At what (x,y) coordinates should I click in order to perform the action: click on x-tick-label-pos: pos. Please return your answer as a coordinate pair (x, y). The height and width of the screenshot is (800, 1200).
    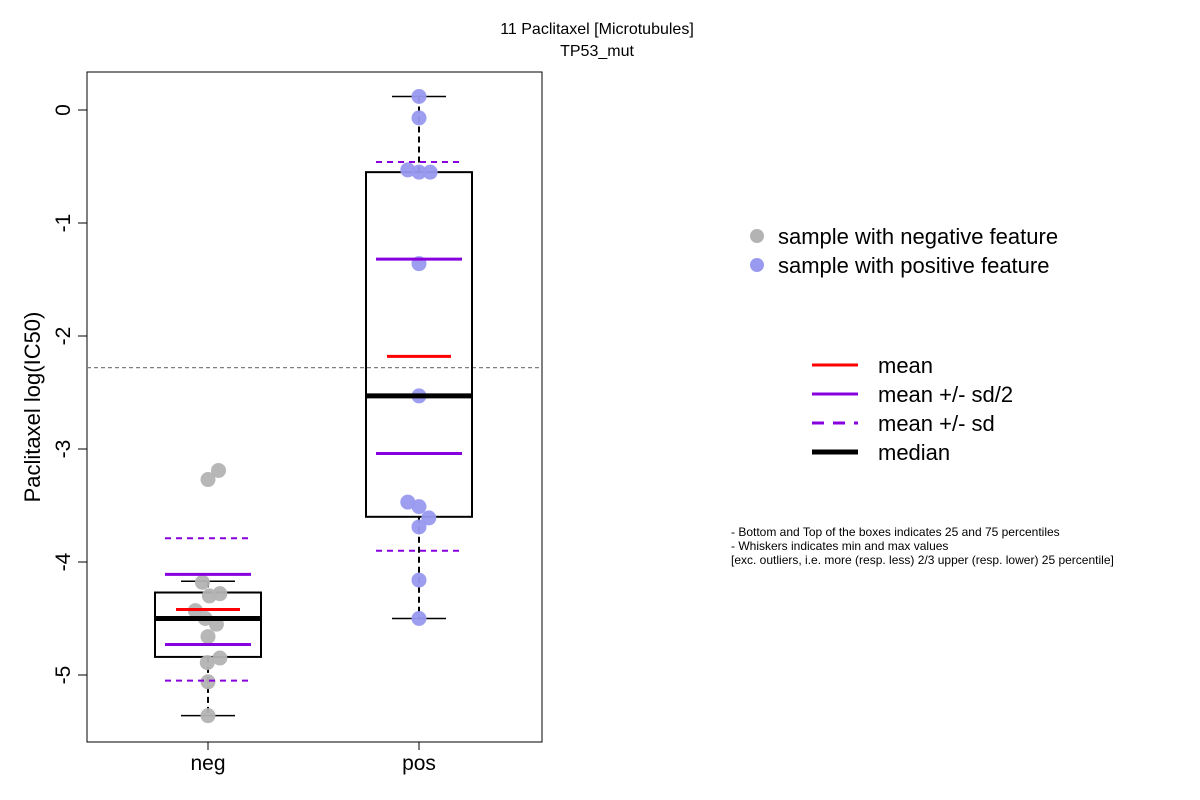
    Looking at the image, I should click on (419, 763).